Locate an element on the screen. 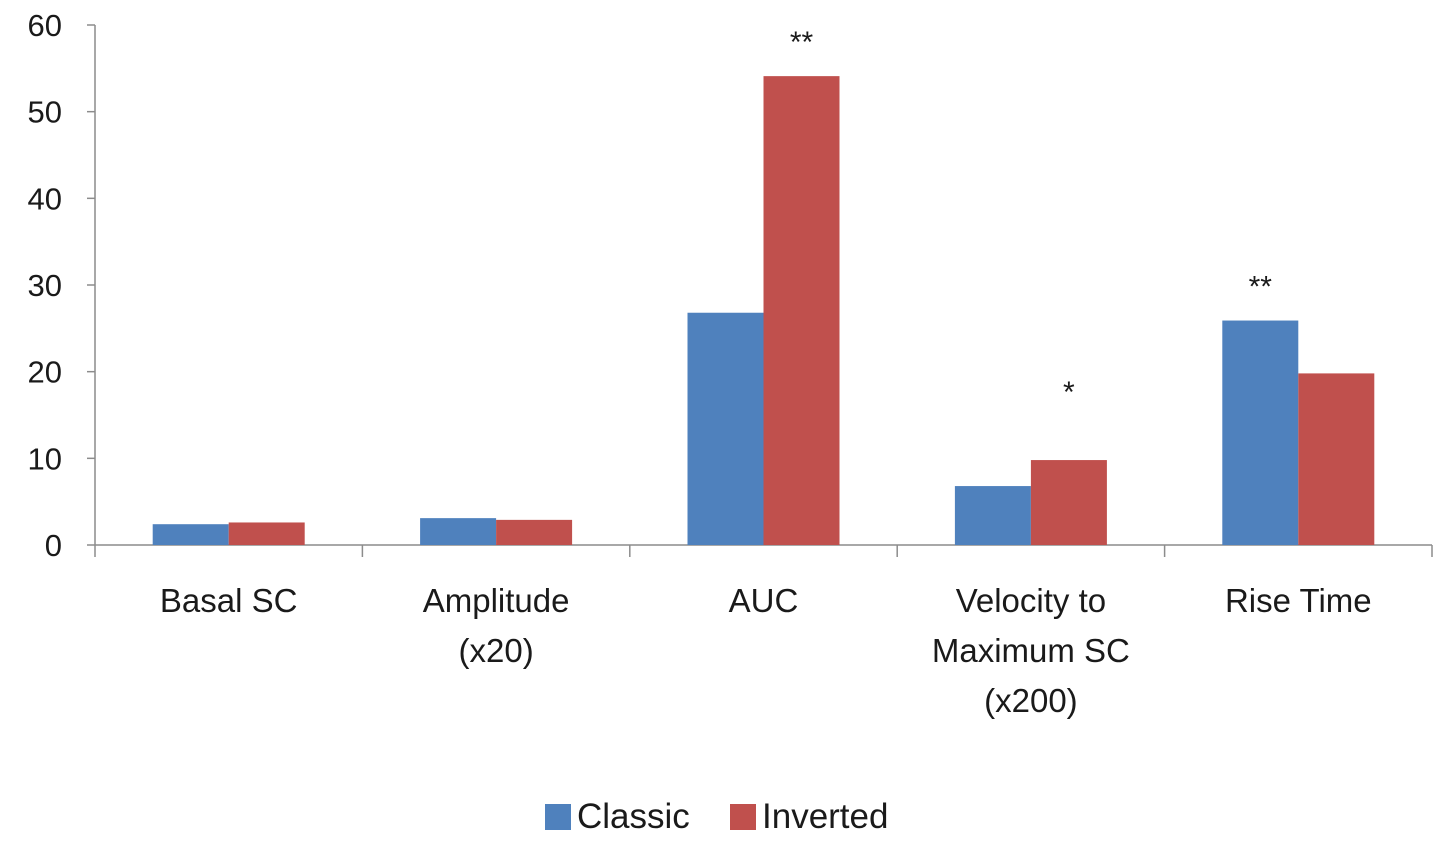 This screenshot has width=1439, height=843. legend-swatch-inverted is located at coordinates (743, 817).